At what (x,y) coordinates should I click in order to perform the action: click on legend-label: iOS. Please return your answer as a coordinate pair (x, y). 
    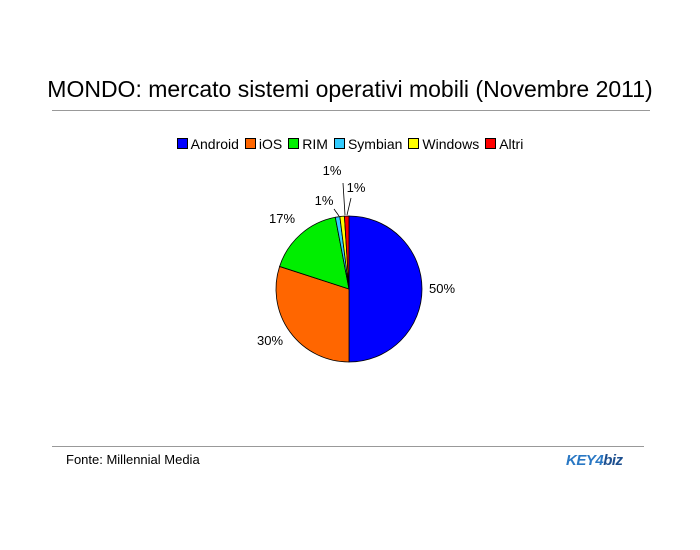
    Looking at the image, I should click on (270, 144).